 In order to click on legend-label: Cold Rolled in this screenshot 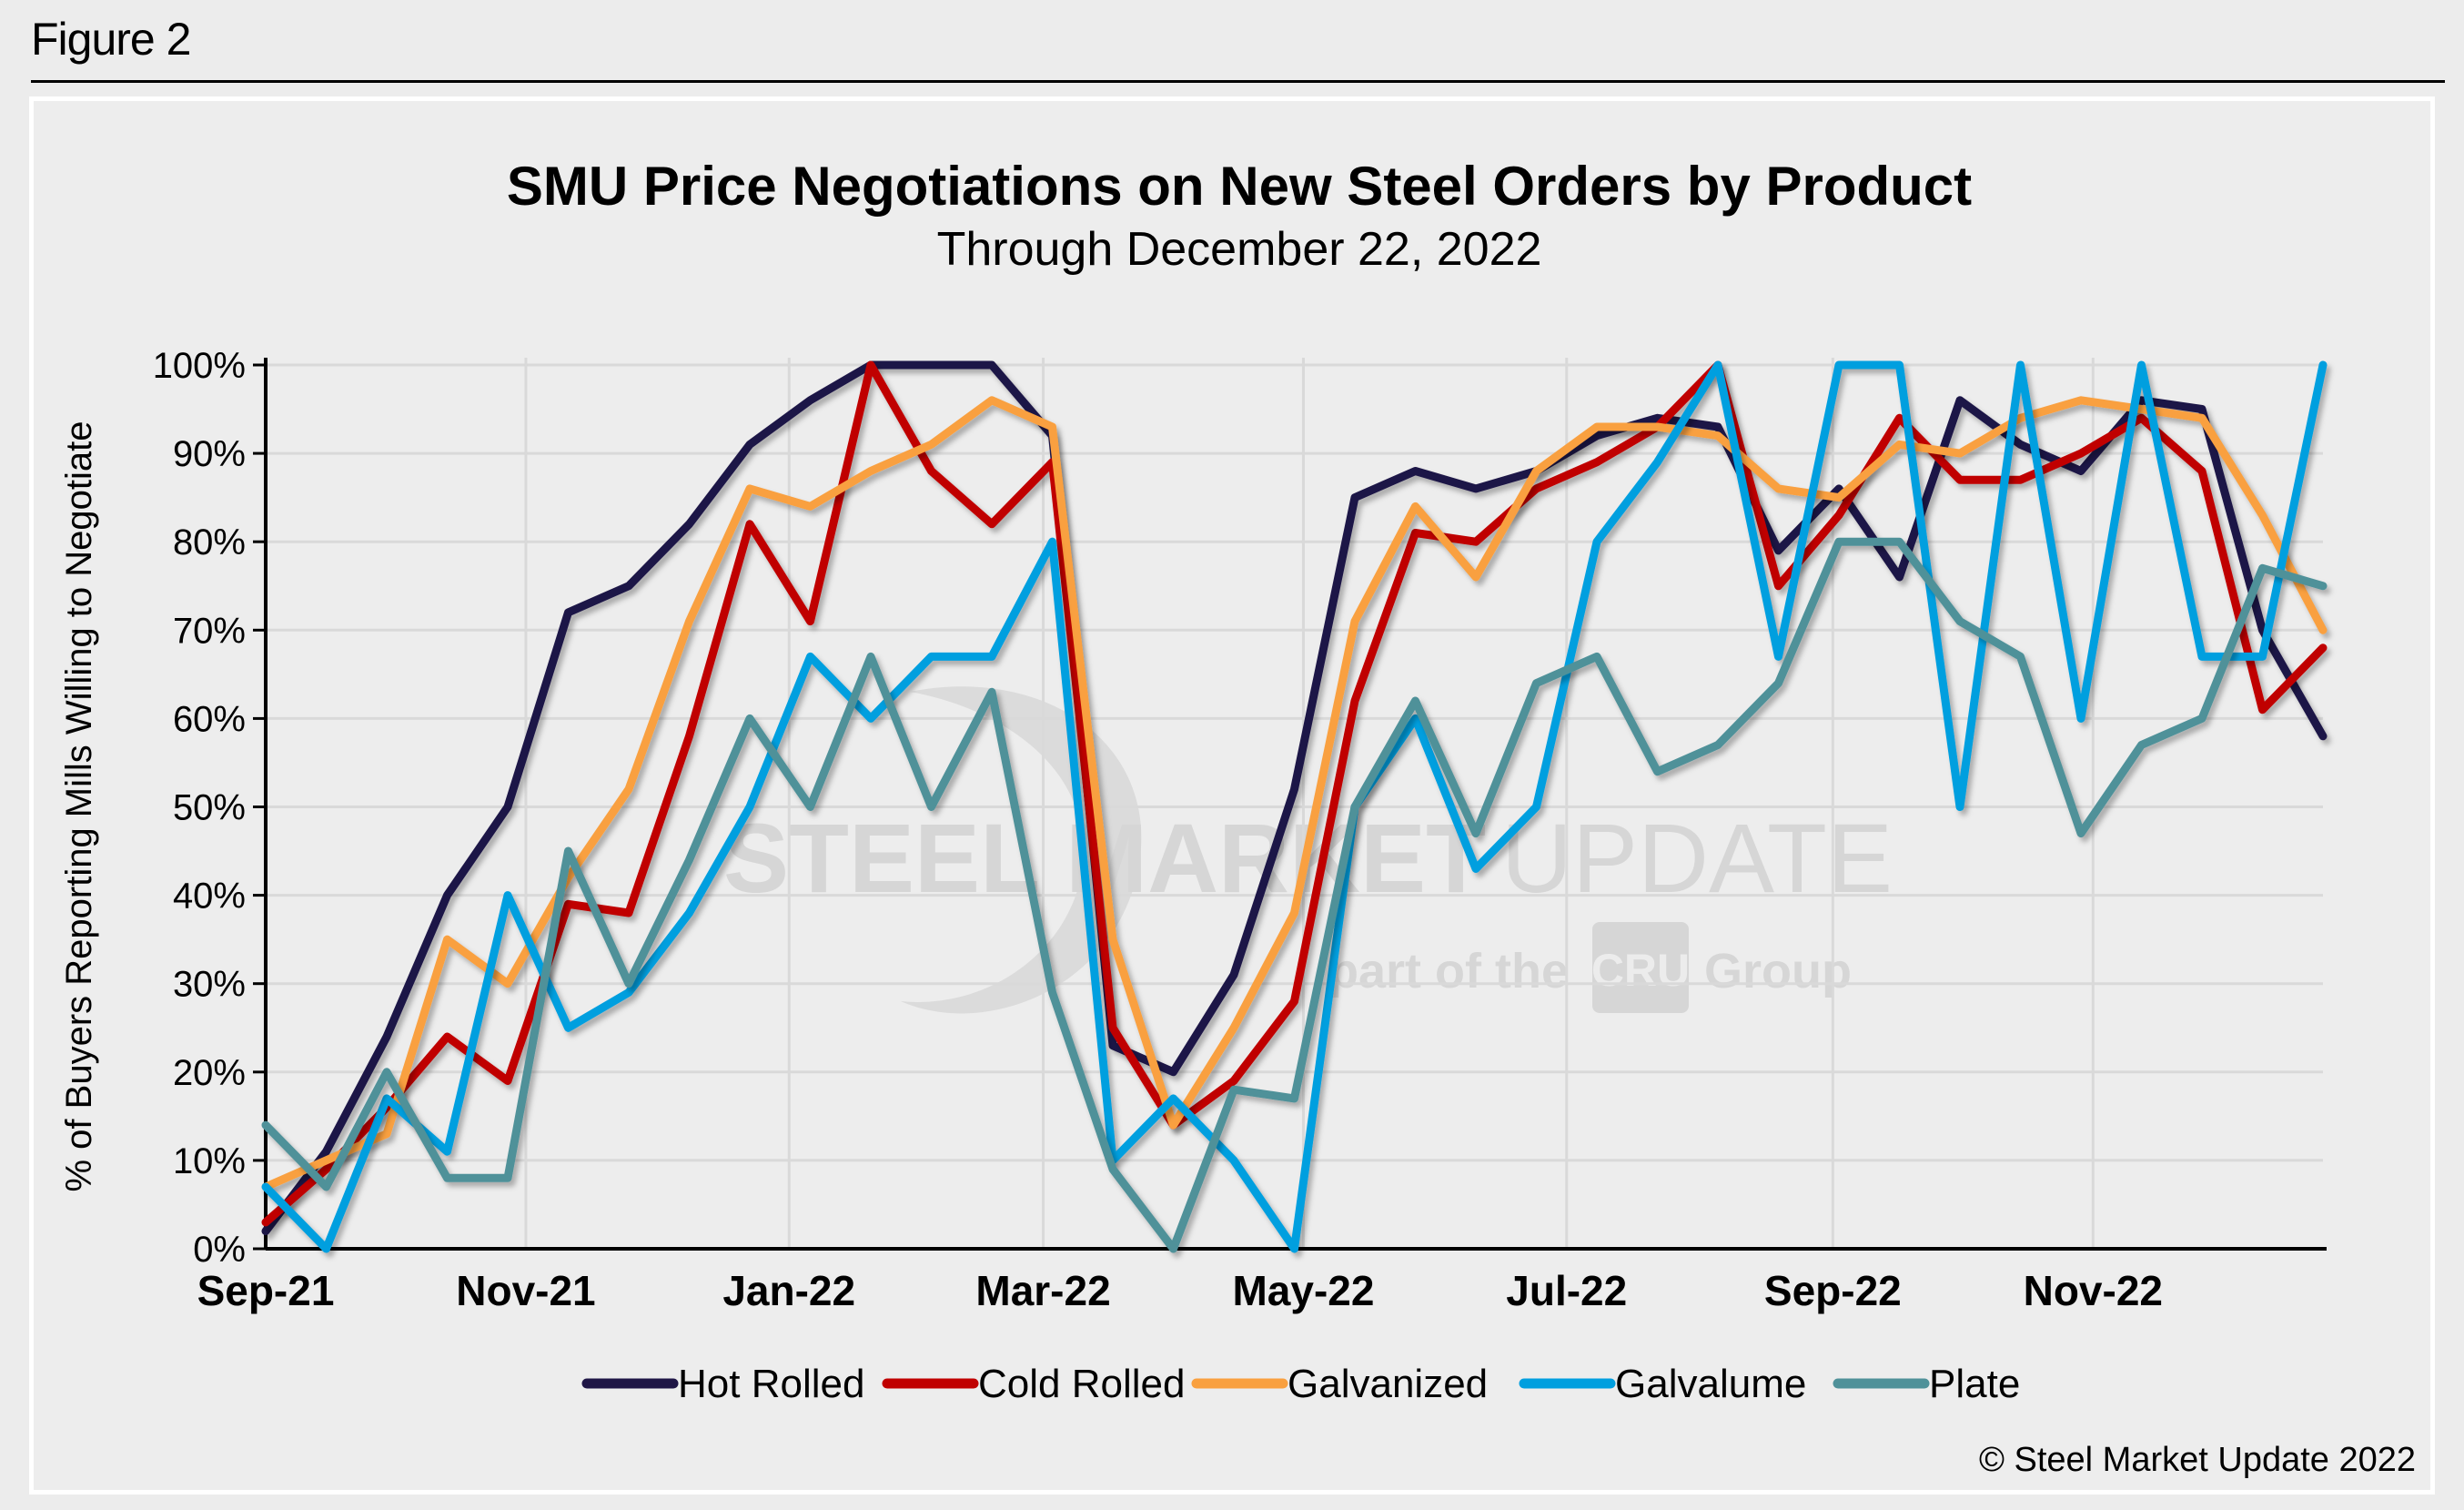, I will do `click(1081, 1384)`.